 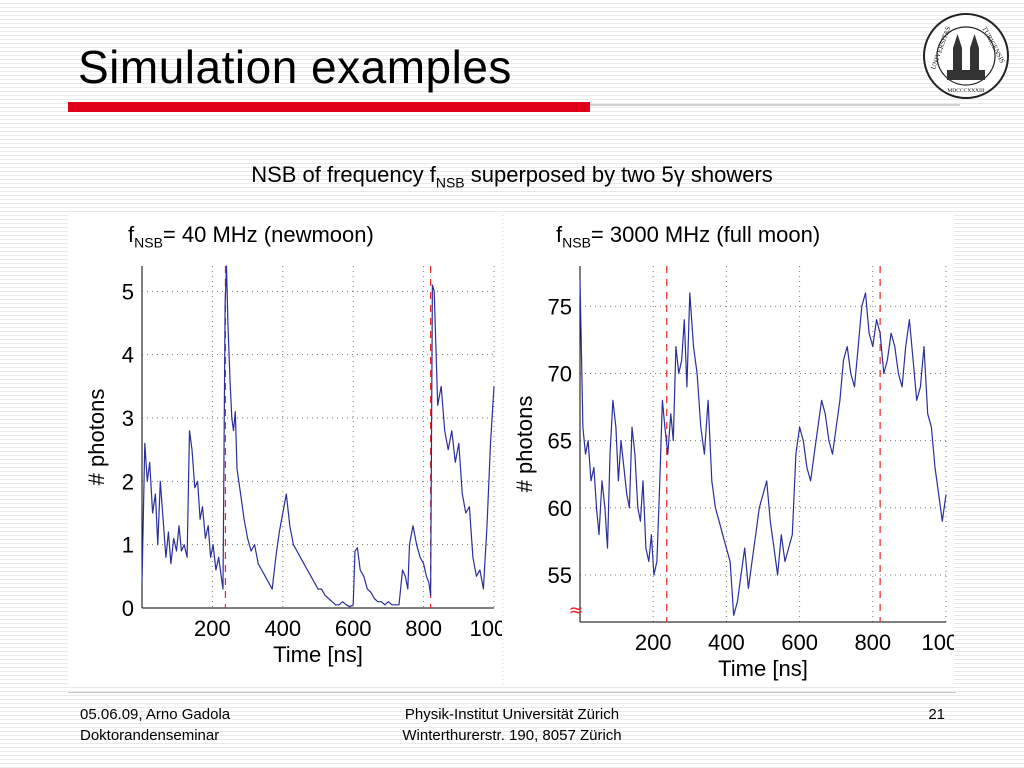 What do you see at coordinates (128, 608) in the screenshot?
I see `y-tick-label: 0` at bounding box center [128, 608].